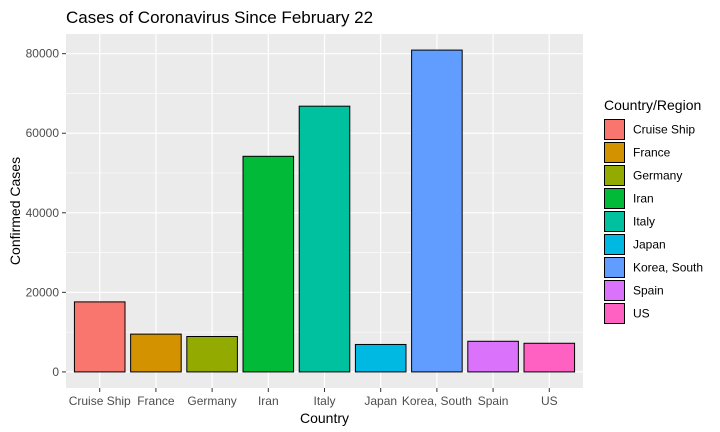  What do you see at coordinates (437, 401) in the screenshot?
I see `x-tick-label: Korea, South` at bounding box center [437, 401].